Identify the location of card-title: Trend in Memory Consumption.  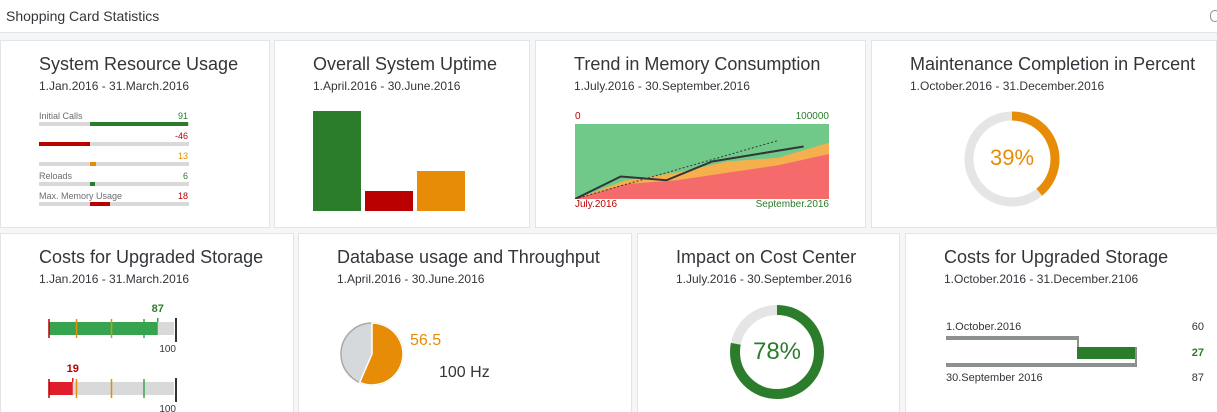
(697, 64).